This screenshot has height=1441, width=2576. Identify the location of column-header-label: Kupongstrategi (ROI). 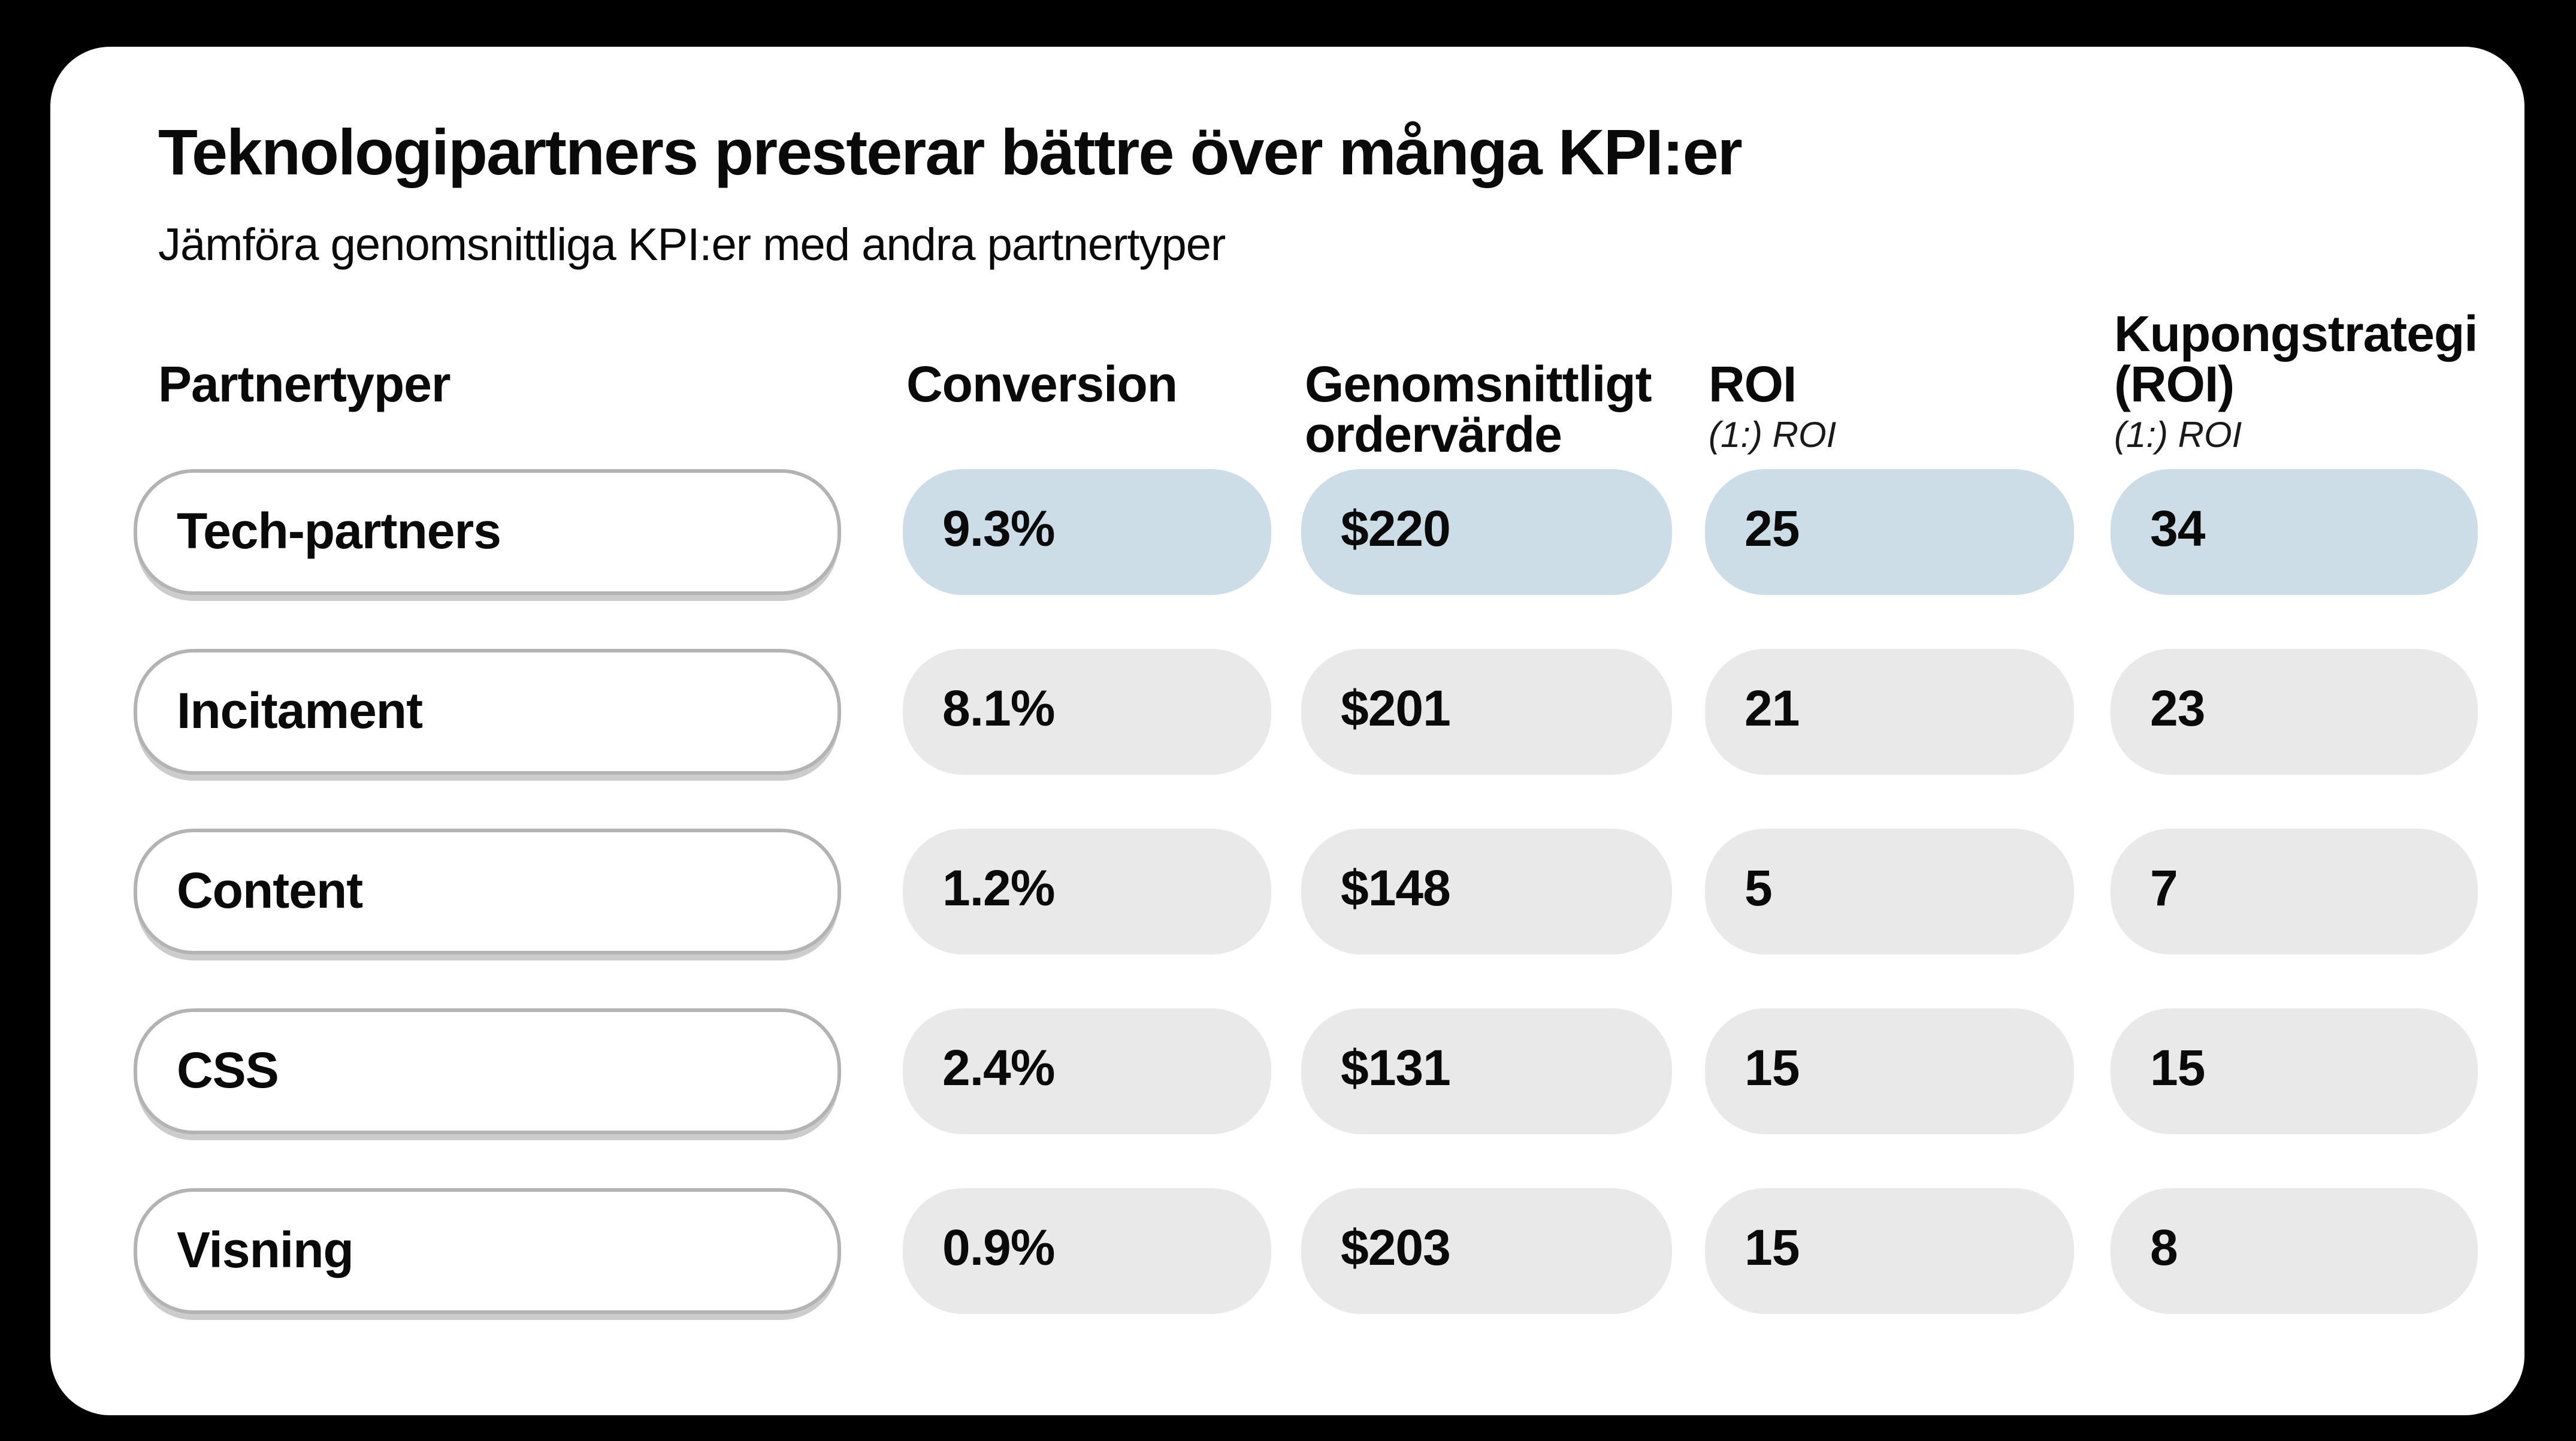
(2296, 359).